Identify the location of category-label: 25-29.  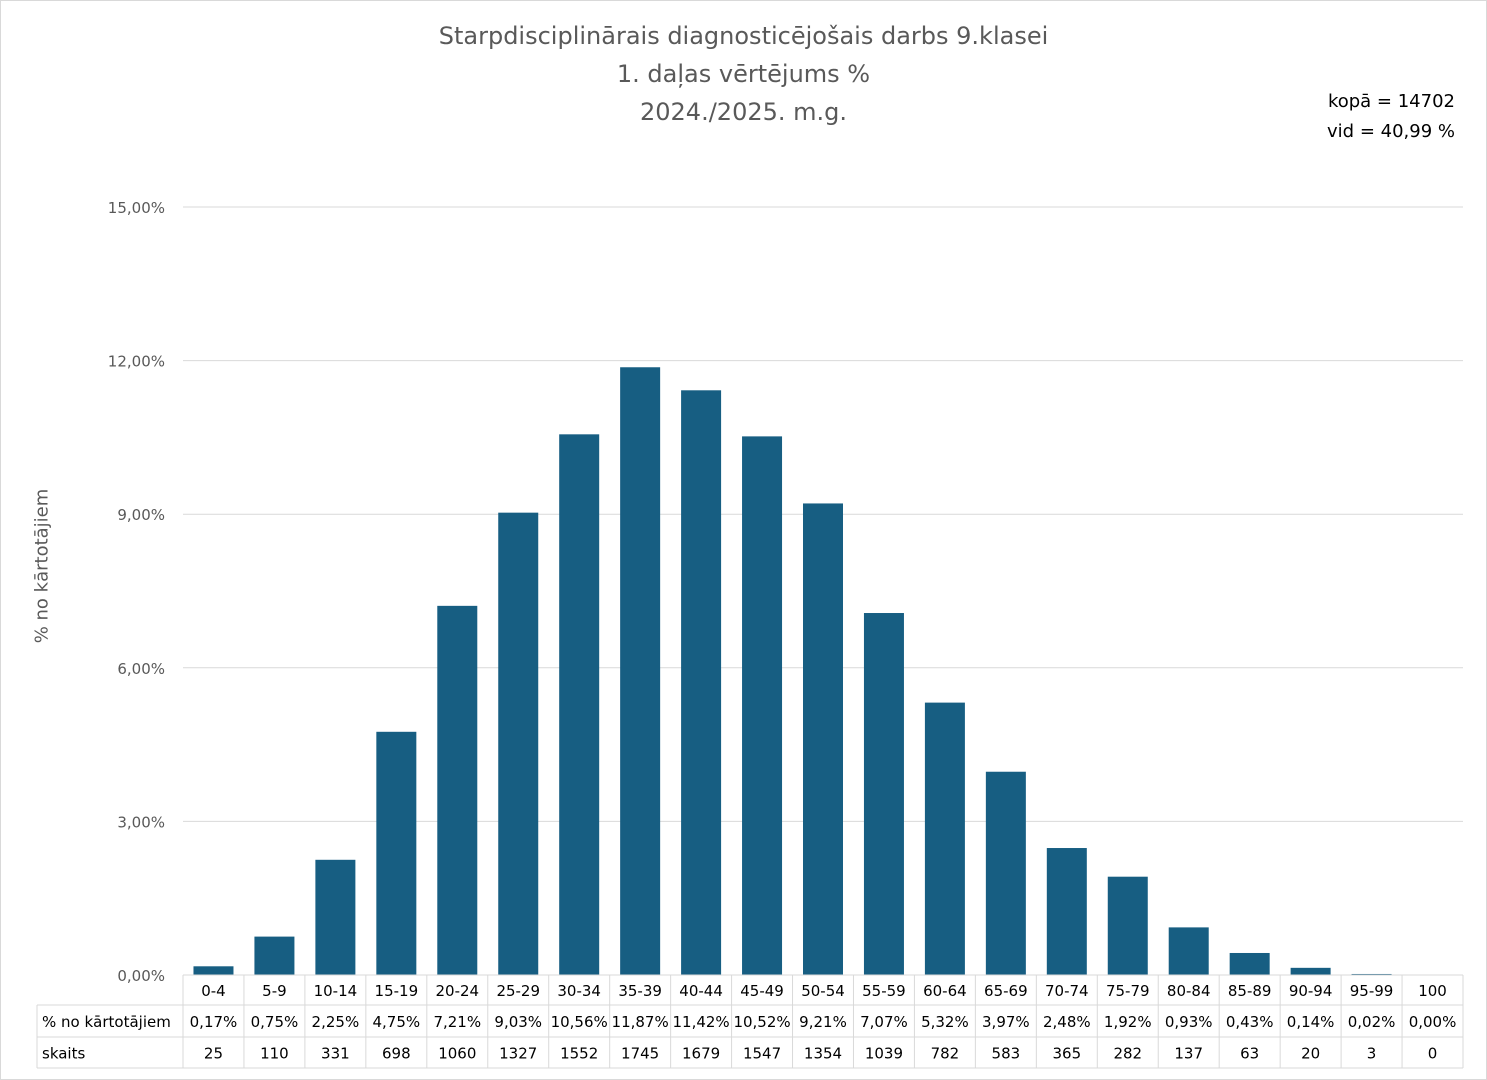
(518, 991).